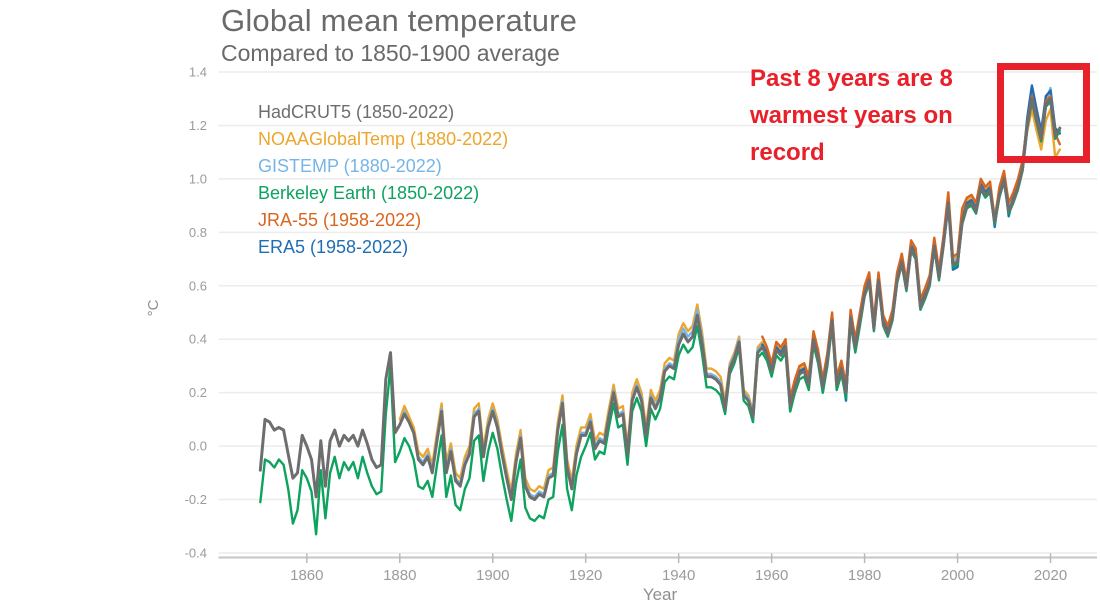 Image resolution: width=1100 pixels, height=614 pixels. Describe the element at coordinates (198, 285) in the screenshot. I see `y-tick-label: 0.6` at that location.